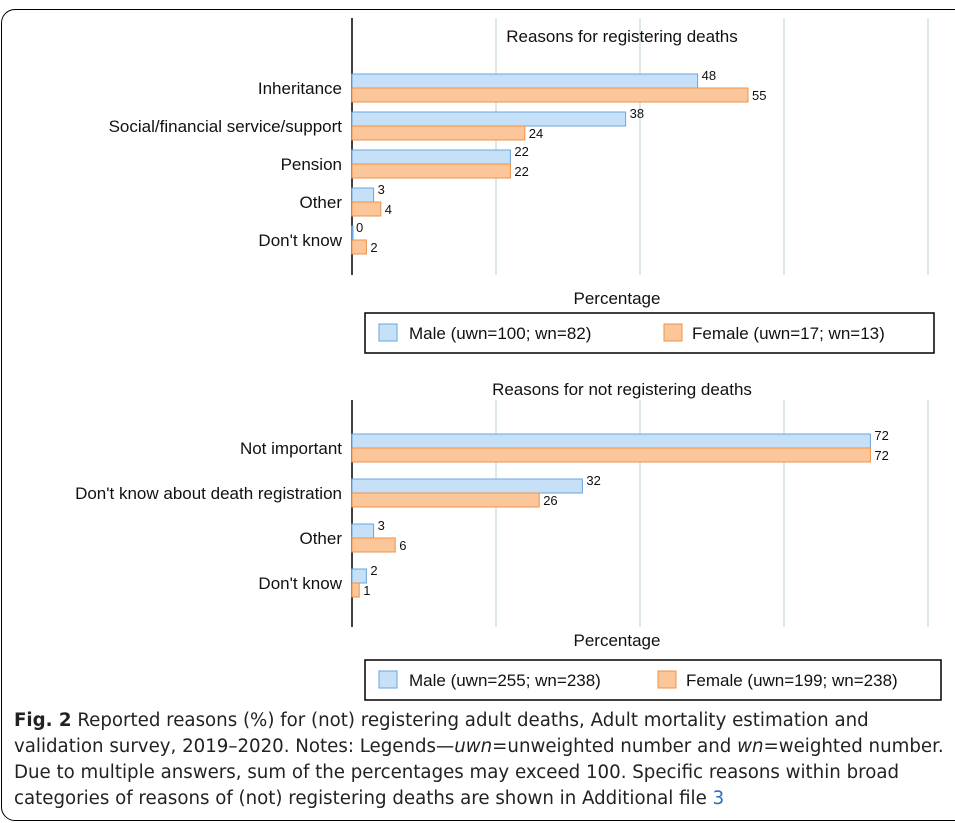 The width and height of the screenshot is (955, 823). I want to click on data-label: 1, so click(366, 590).